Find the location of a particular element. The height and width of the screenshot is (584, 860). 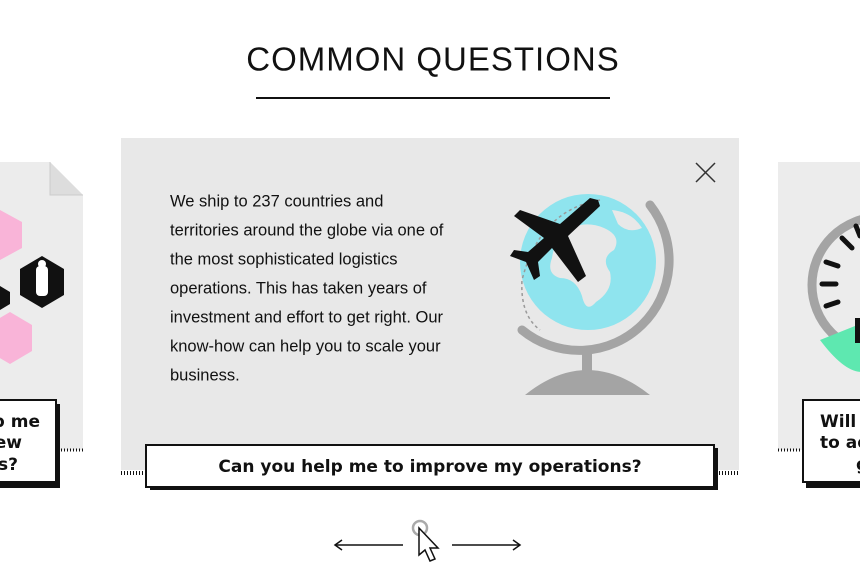

accent-shape is located at coordinates (840, 348).